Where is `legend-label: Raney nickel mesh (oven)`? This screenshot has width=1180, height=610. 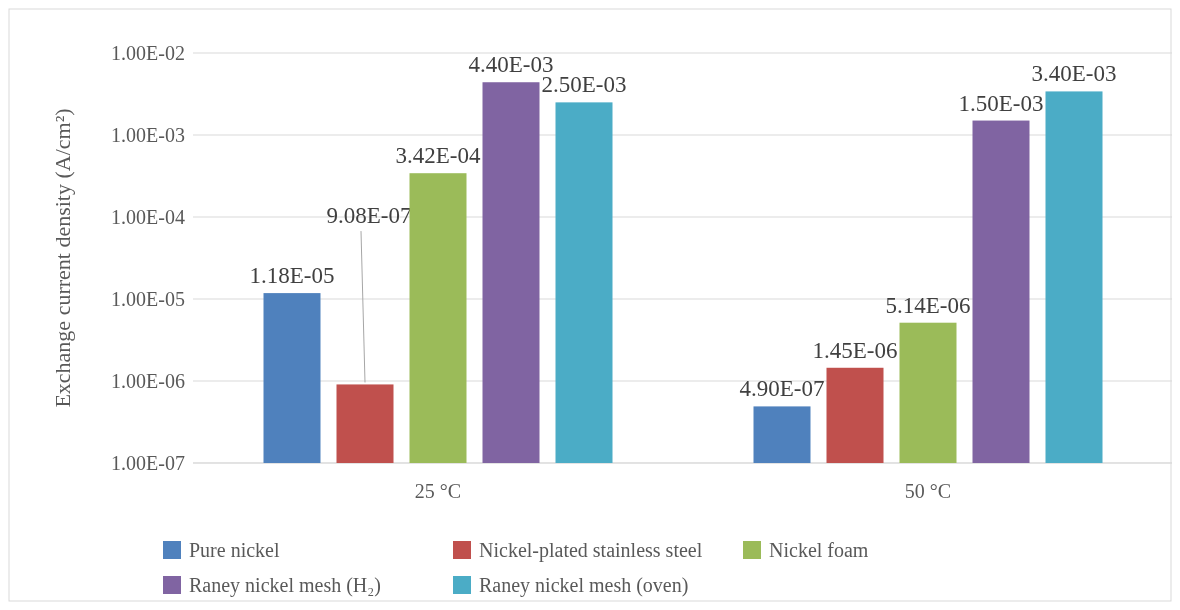
legend-label: Raney nickel mesh (oven) is located at coordinates (584, 585).